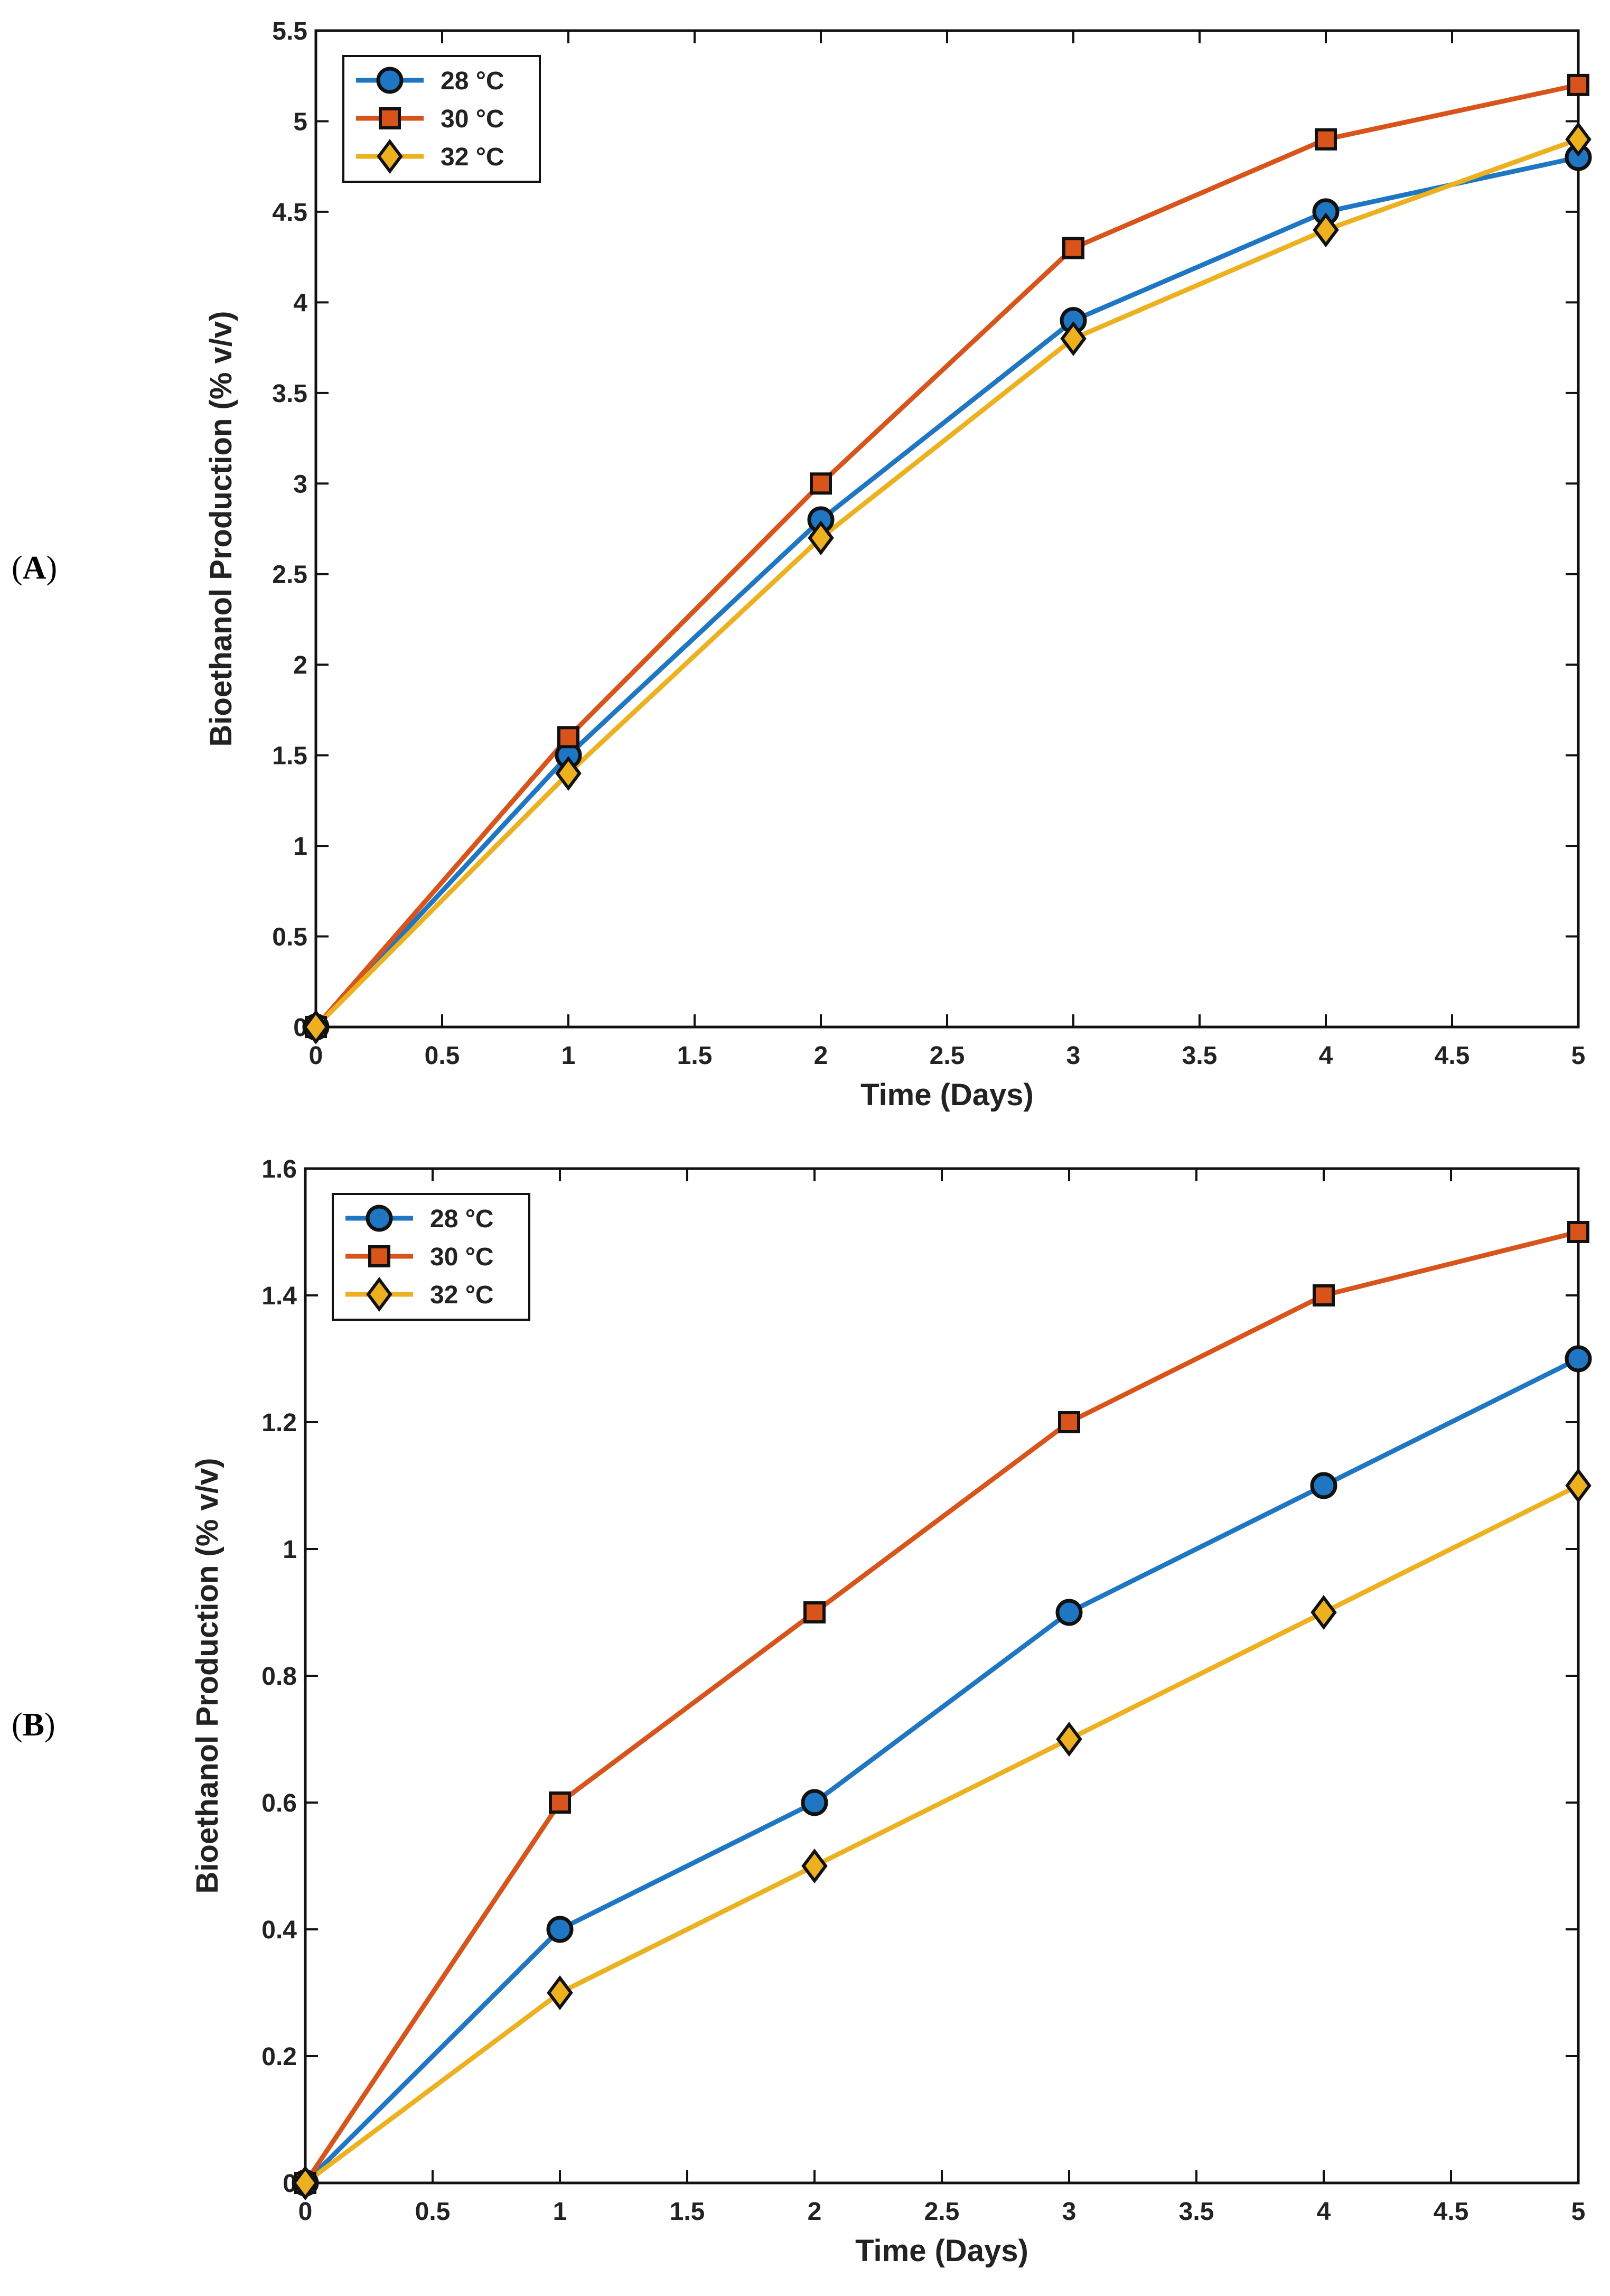 This screenshot has height=2296, width=1610. Describe the element at coordinates (279, 2057) in the screenshot. I see `y-tick-label: 0.2` at that location.